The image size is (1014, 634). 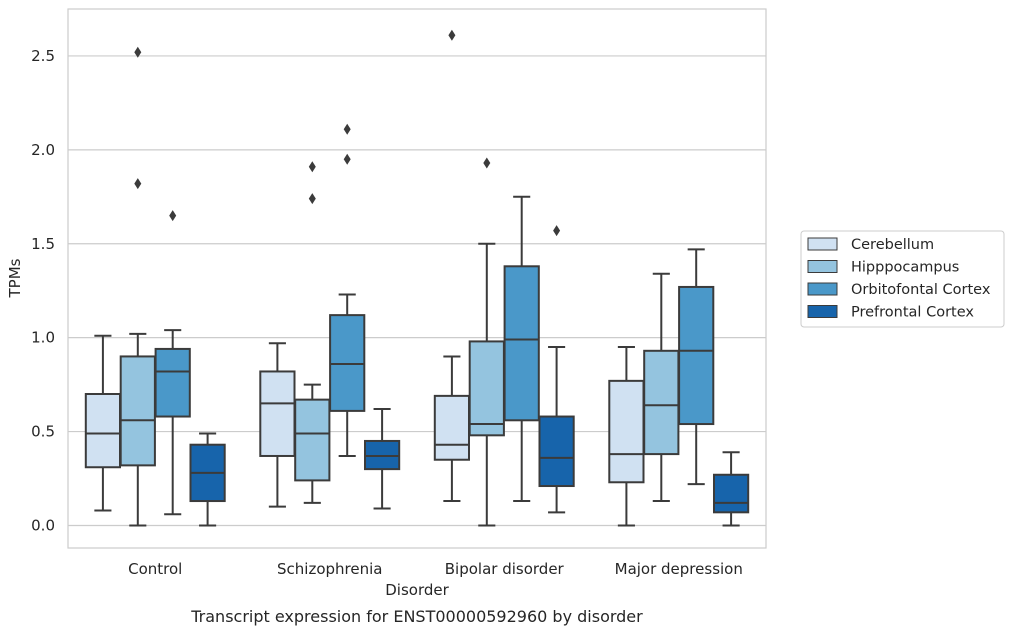 What do you see at coordinates (679, 569) in the screenshot?
I see `x-tick-label: Major depression` at bounding box center [679, 569].